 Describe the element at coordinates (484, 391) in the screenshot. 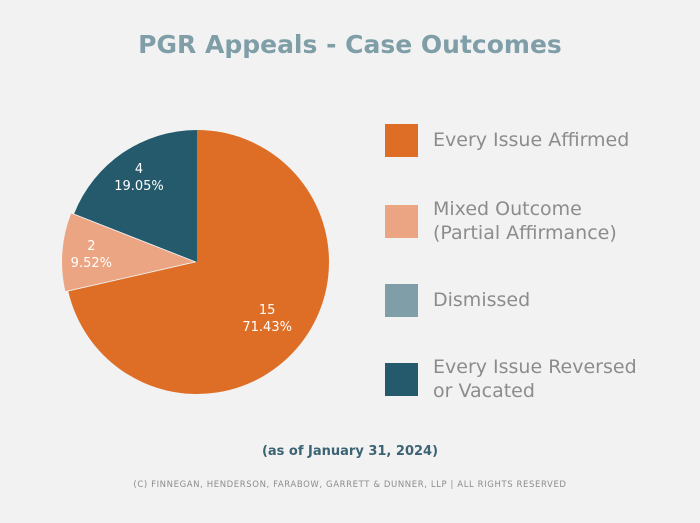

I see `legend-label-line2: or Vacated` at that location.